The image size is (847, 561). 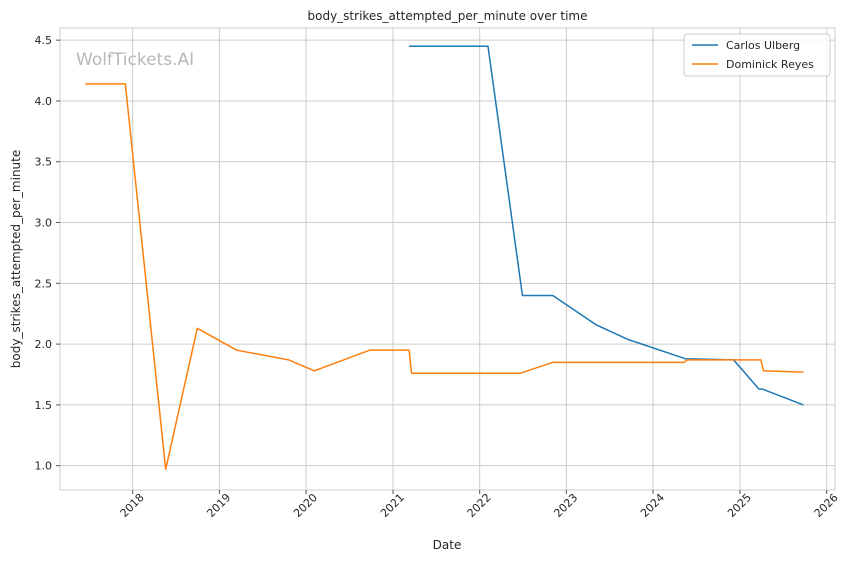 I want to click on x-tick-label: 2022, so click(x=479, y=505).